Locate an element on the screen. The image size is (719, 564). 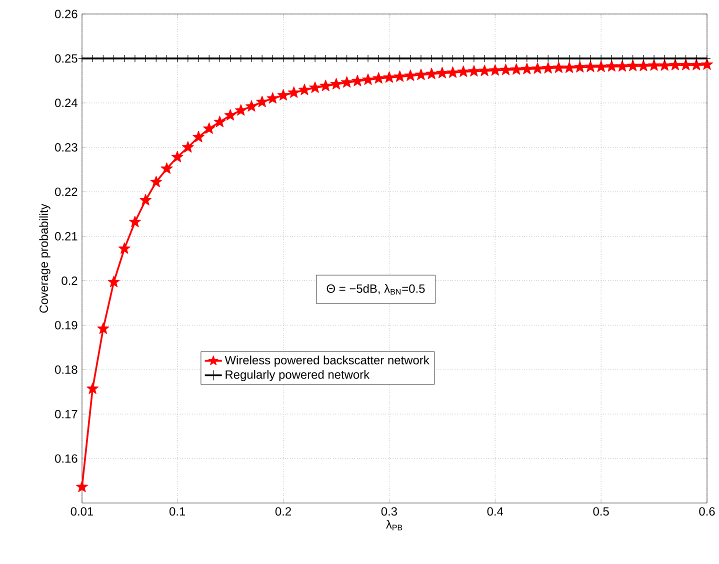
y-tick-label: 0.18 is located at coordinates (66, 369).